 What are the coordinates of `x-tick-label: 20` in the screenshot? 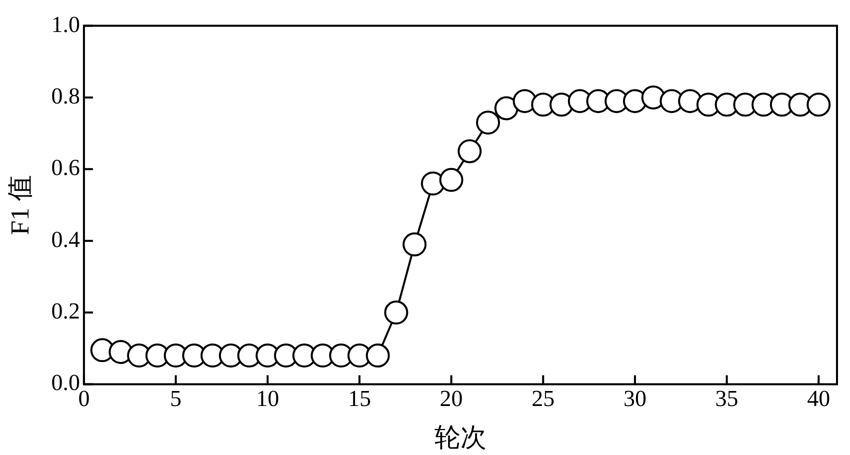 It's located at (451, 399).